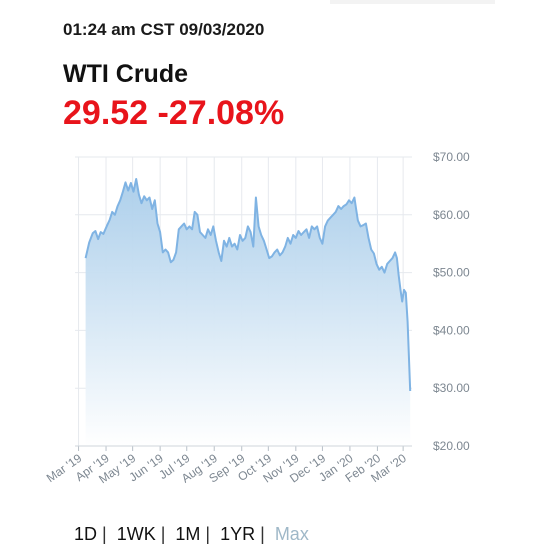 The width and height of the screenshot is (556, 557). Describe the element at coordinates (221, 113) in the screenshot. I see `percent-change: -27.08%` at that location.